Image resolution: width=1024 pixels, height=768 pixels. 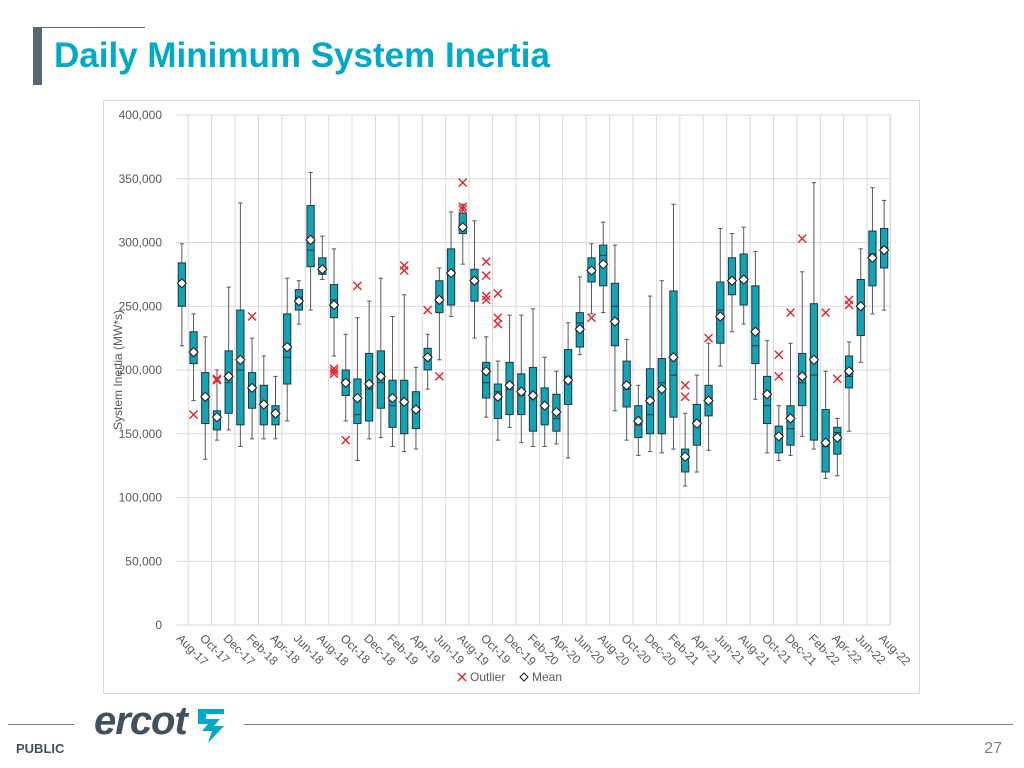 What do you see at coordinates (118, 370) in the screenshot?
I see `y-axis-label: System Inertia (MW*s)` at bounding box center [118, 370].